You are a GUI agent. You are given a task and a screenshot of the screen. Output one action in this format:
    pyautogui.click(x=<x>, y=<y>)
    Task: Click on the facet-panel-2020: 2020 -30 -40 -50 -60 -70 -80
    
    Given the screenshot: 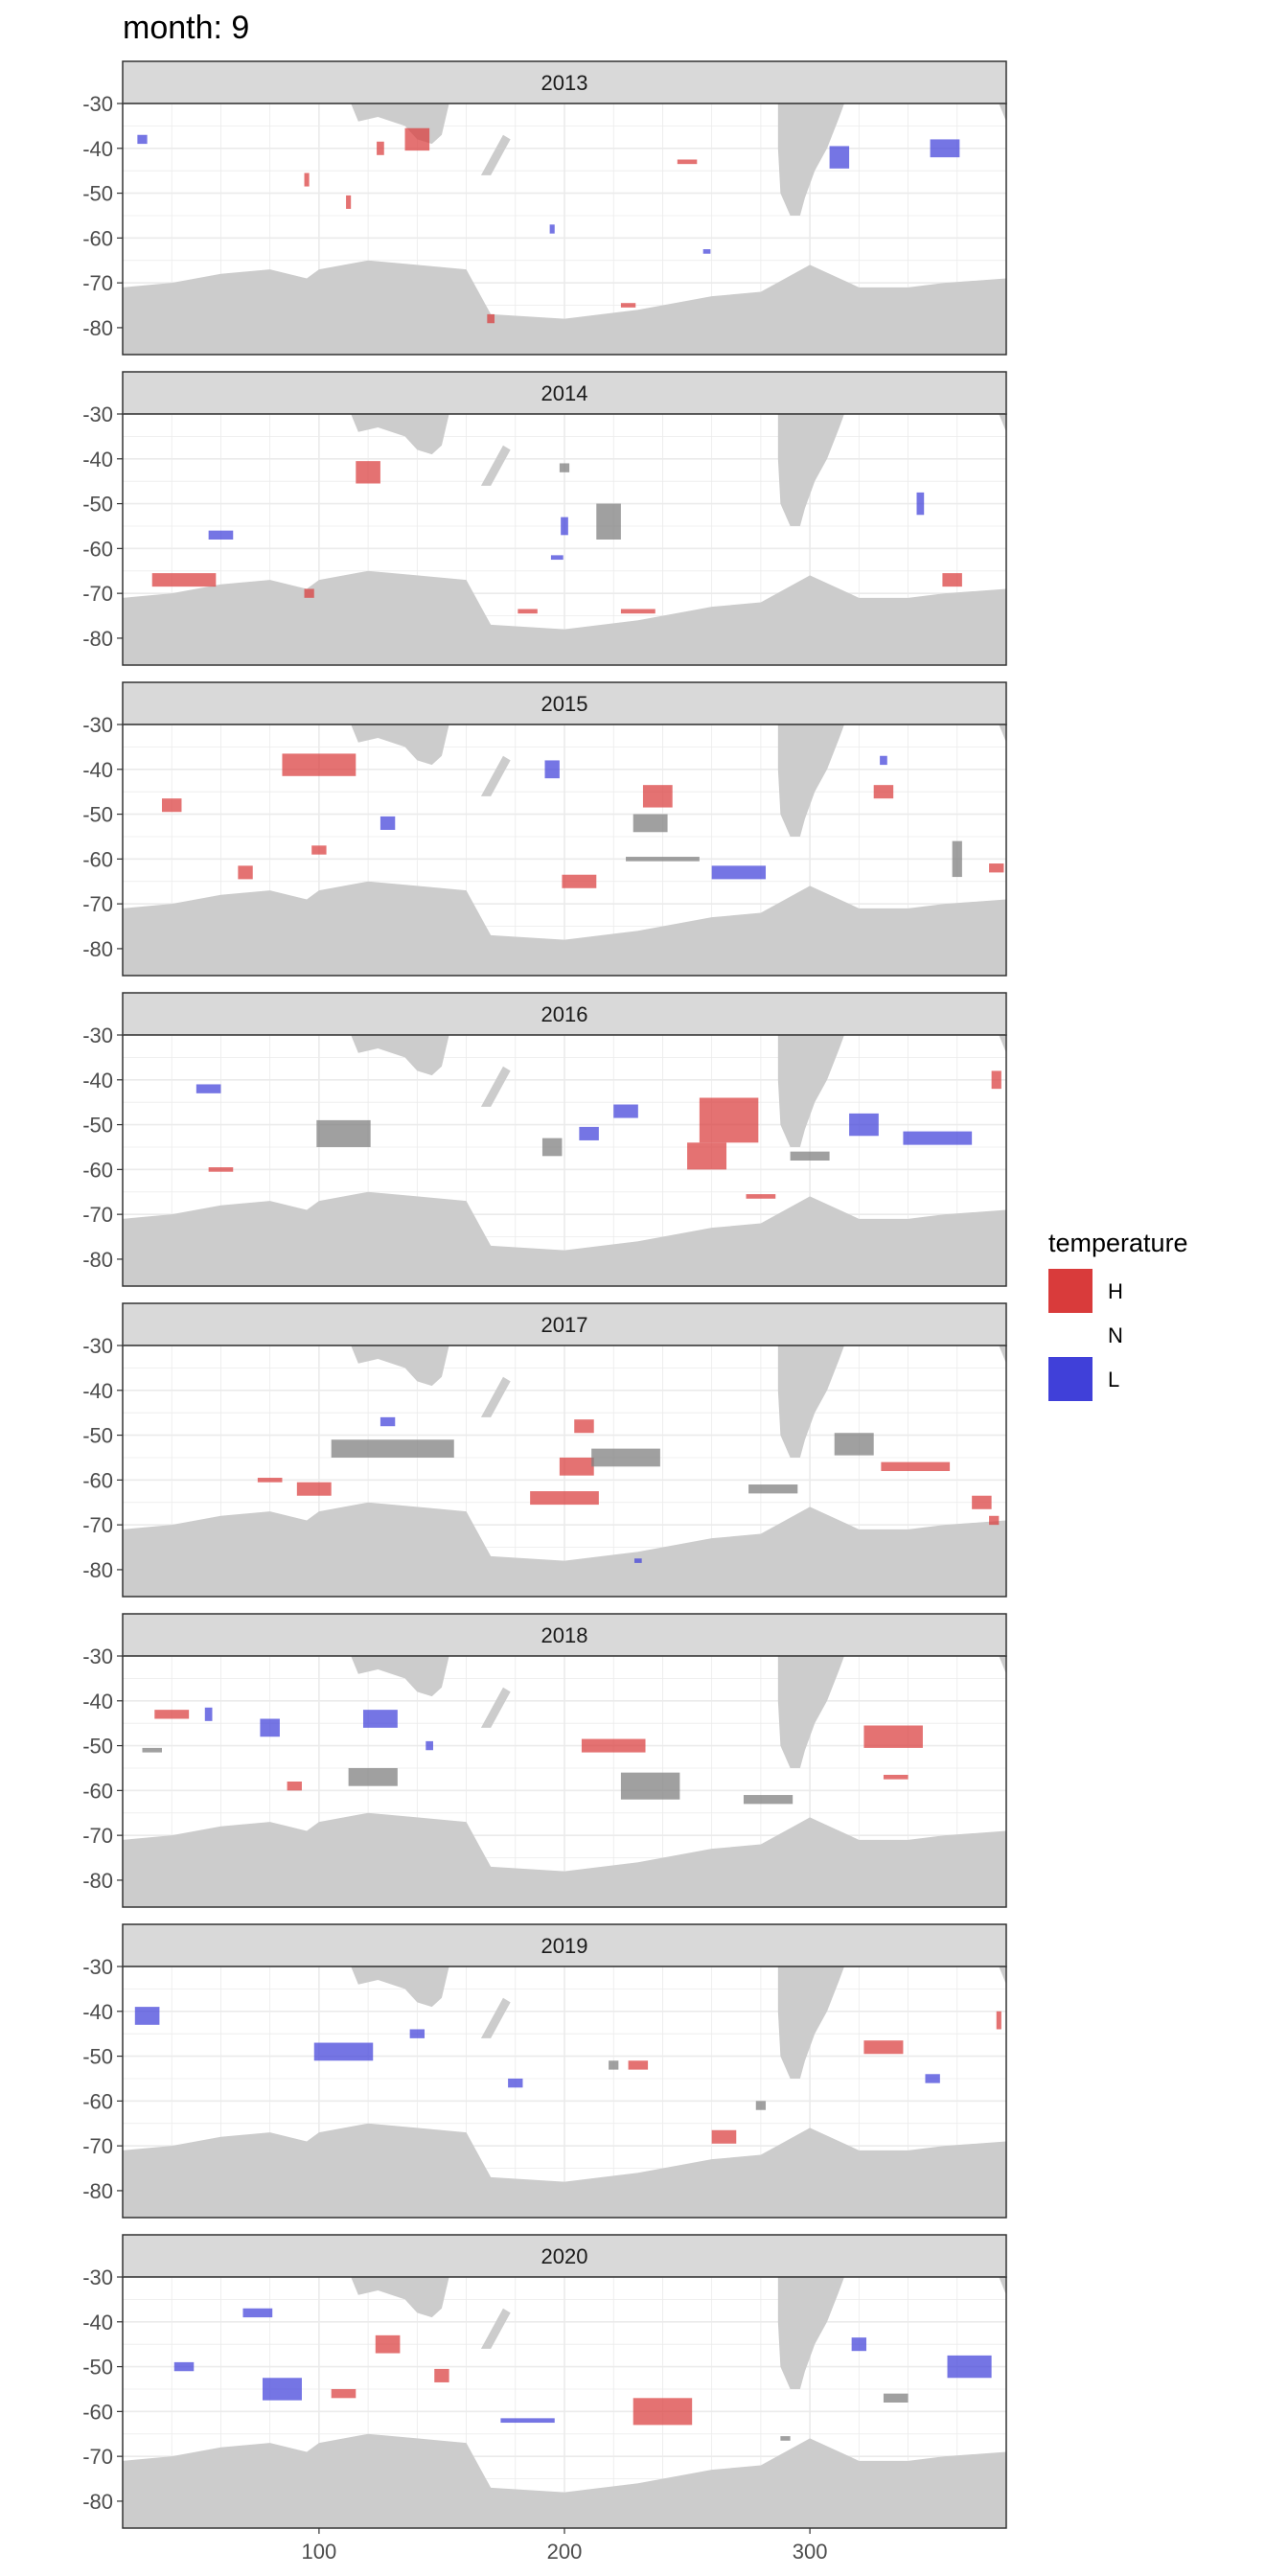 What is the action you would take?
    pyautogui.click(x=544, y=2381)
    